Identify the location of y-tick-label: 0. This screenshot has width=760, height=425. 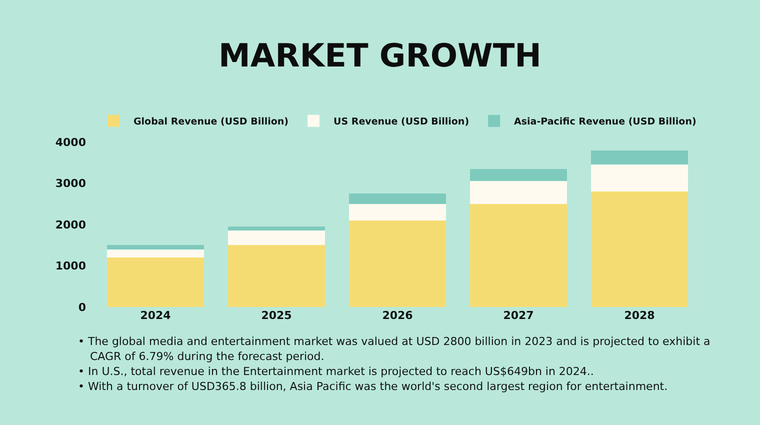
(82, 307).